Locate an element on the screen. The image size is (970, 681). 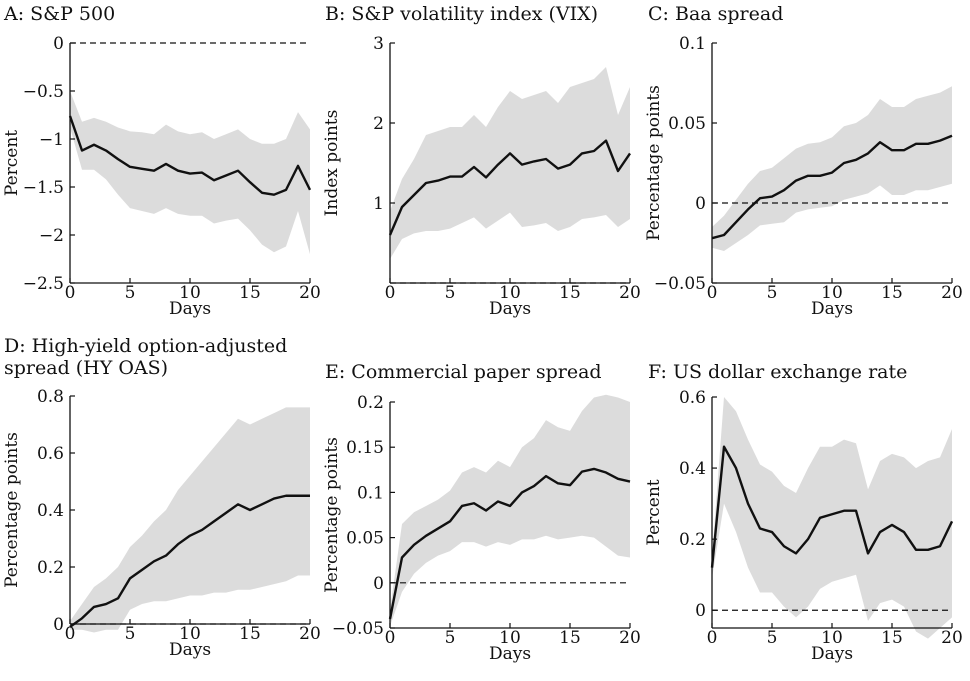
y-tick-label: 3 is located at coordinates (378, 44).